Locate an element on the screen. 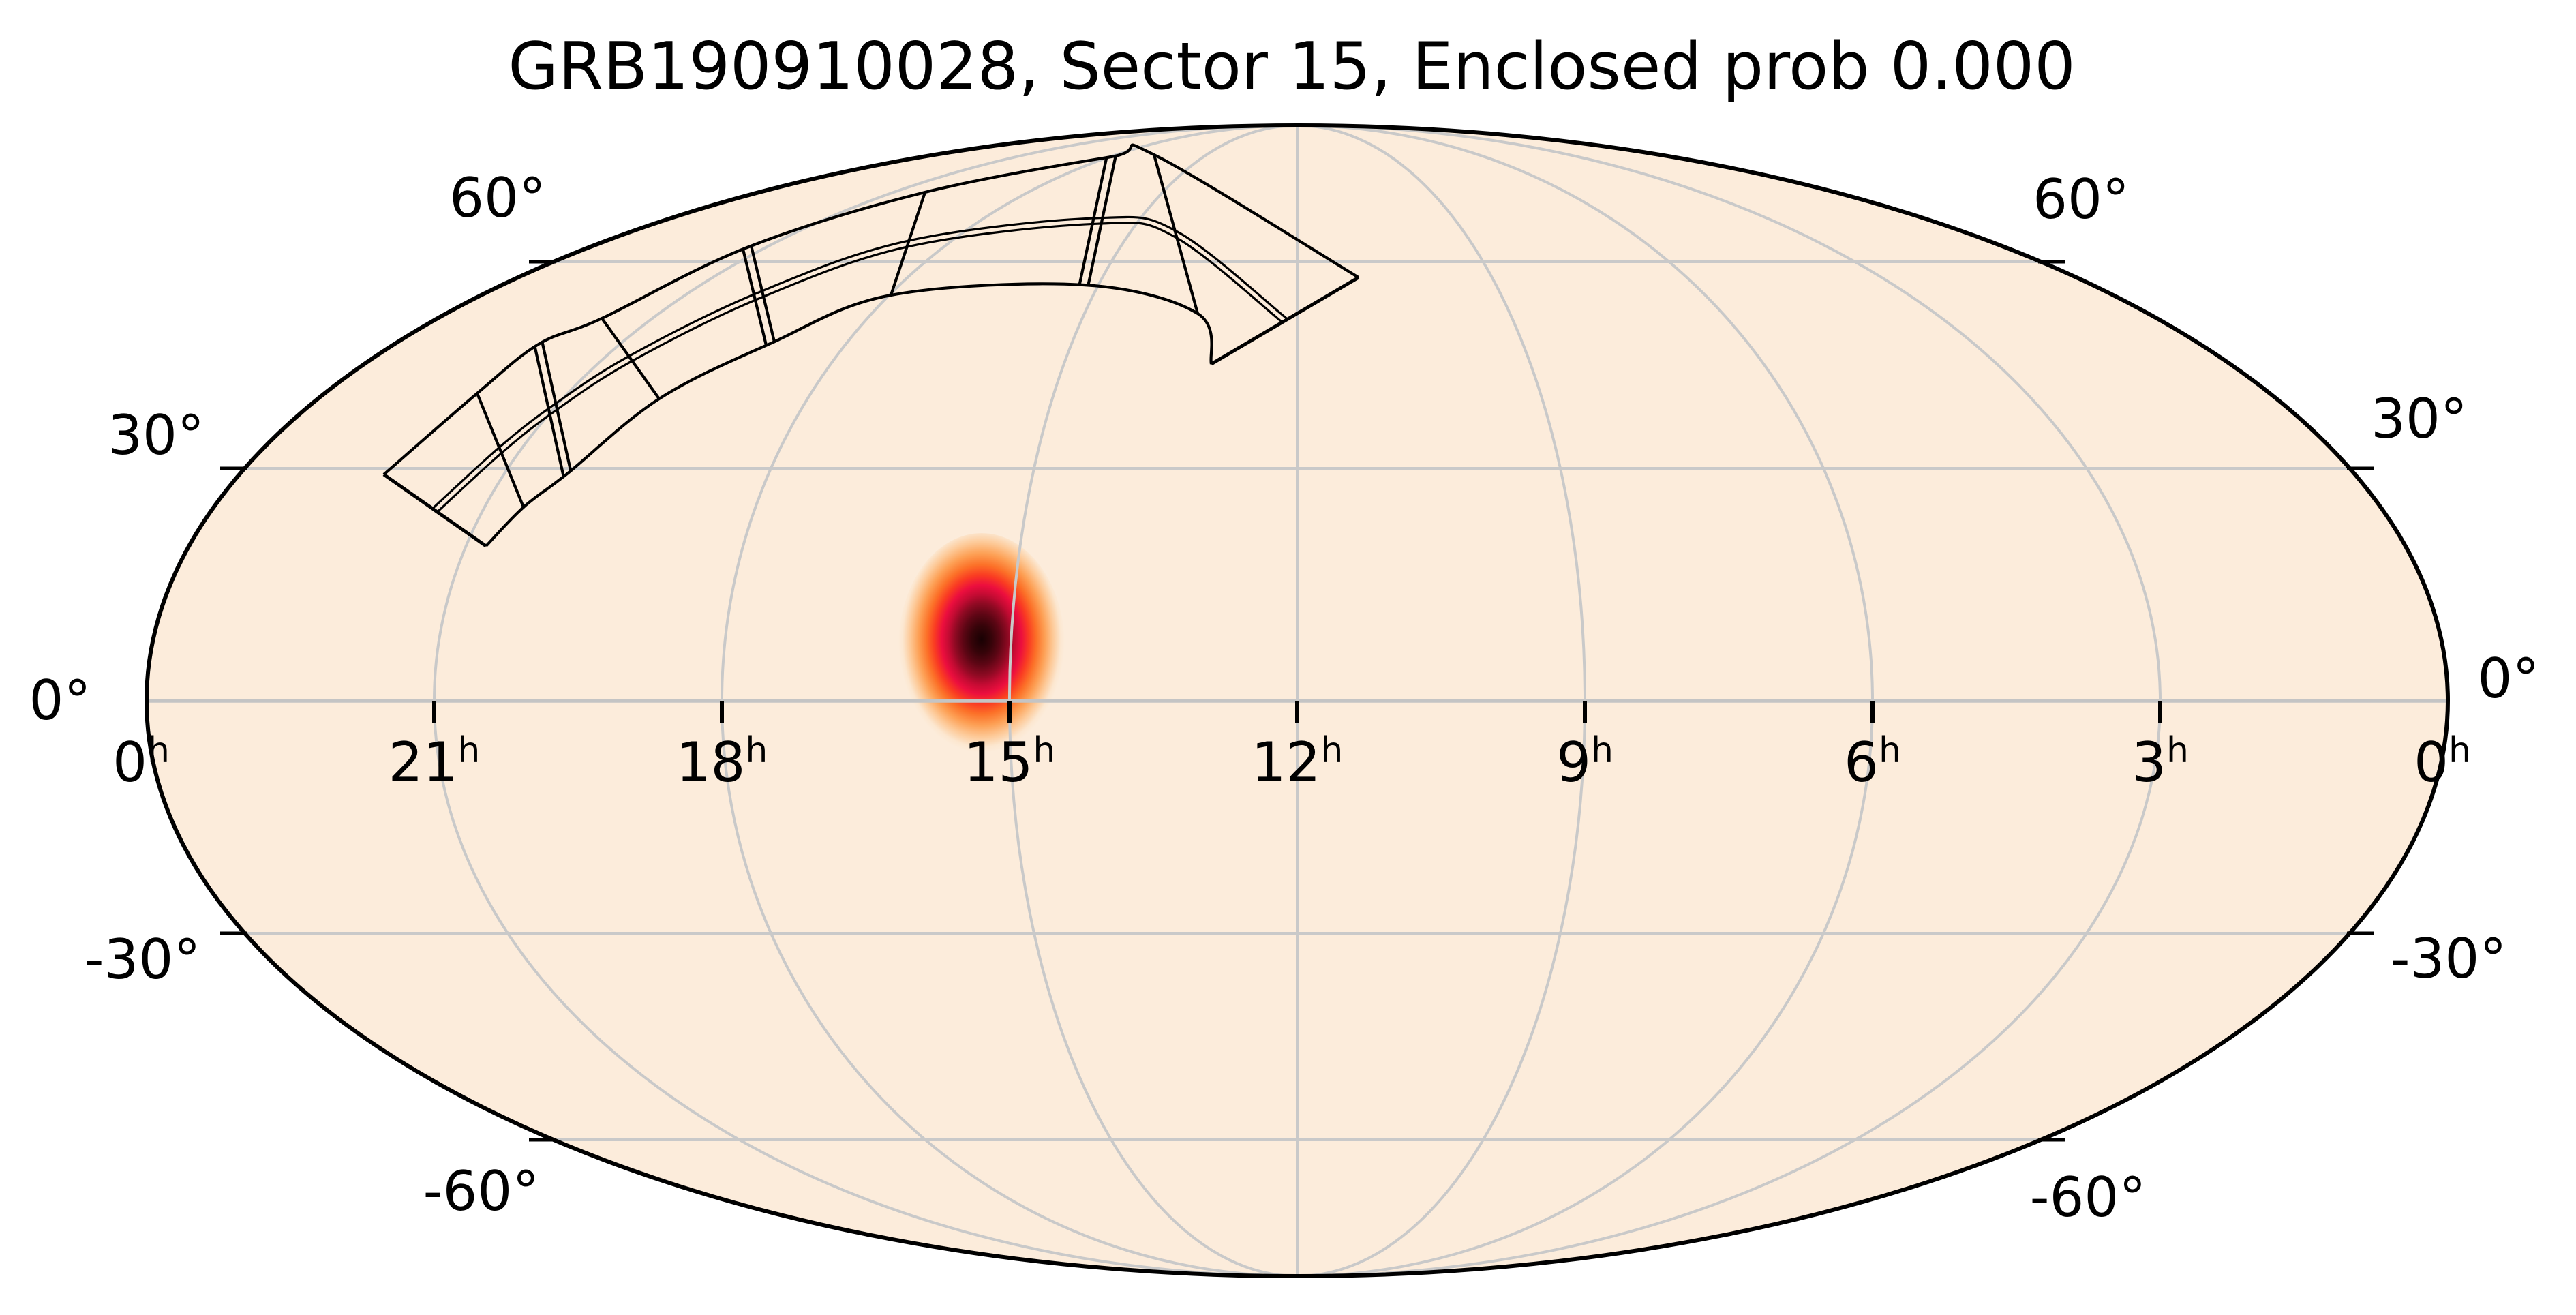 The height and width of the screenshot is (1315, 2576). ra-label-9h: 9h is located at coordinates (1584, 762).